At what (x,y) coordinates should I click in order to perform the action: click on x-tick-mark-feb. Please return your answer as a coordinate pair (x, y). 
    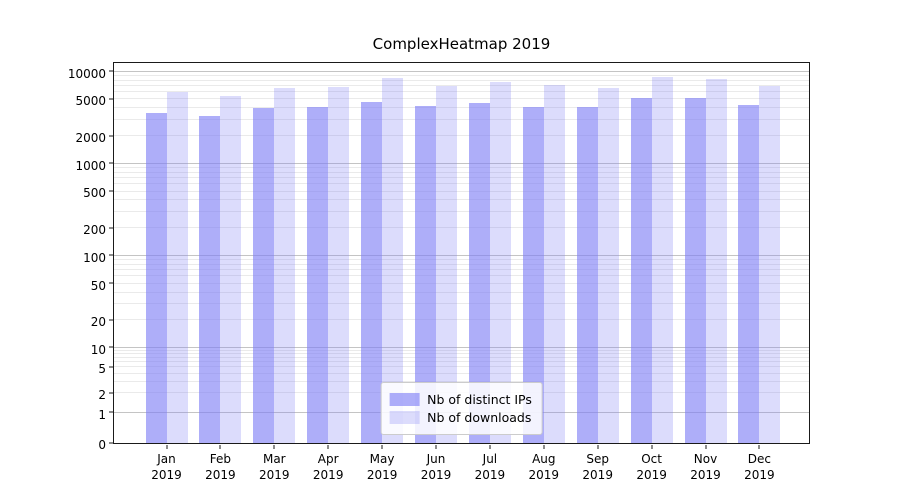
    Looking at the image, I should click on (220, 447).